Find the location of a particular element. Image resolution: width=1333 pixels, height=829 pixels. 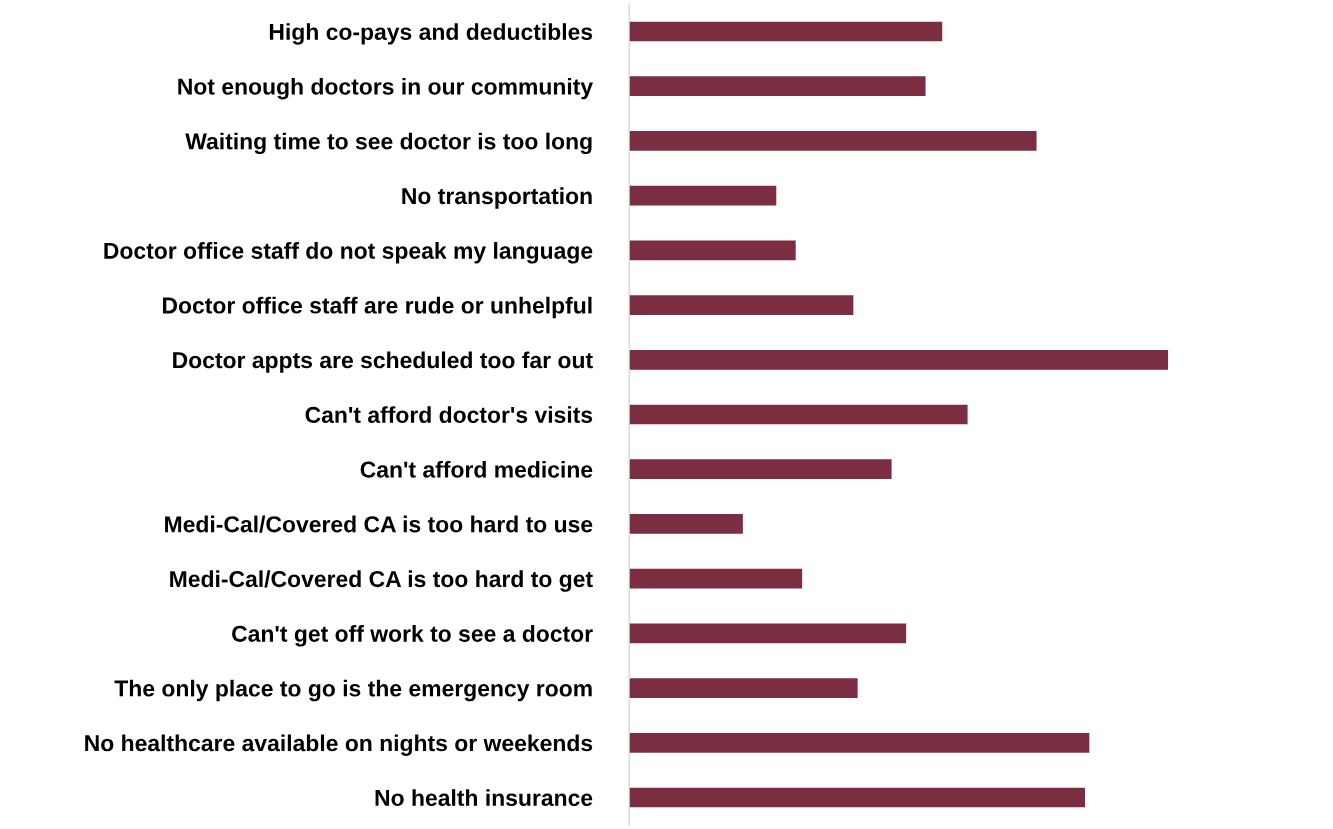

y-tick-label: Can't afford medicine is located at coordinates (476, 469).